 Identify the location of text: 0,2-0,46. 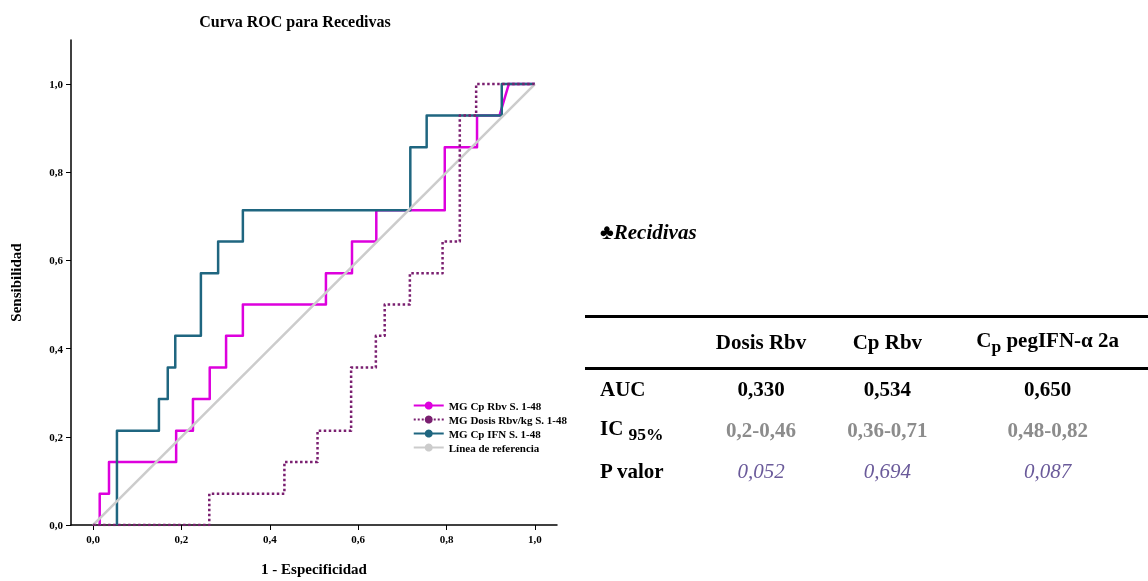
(761, 430).